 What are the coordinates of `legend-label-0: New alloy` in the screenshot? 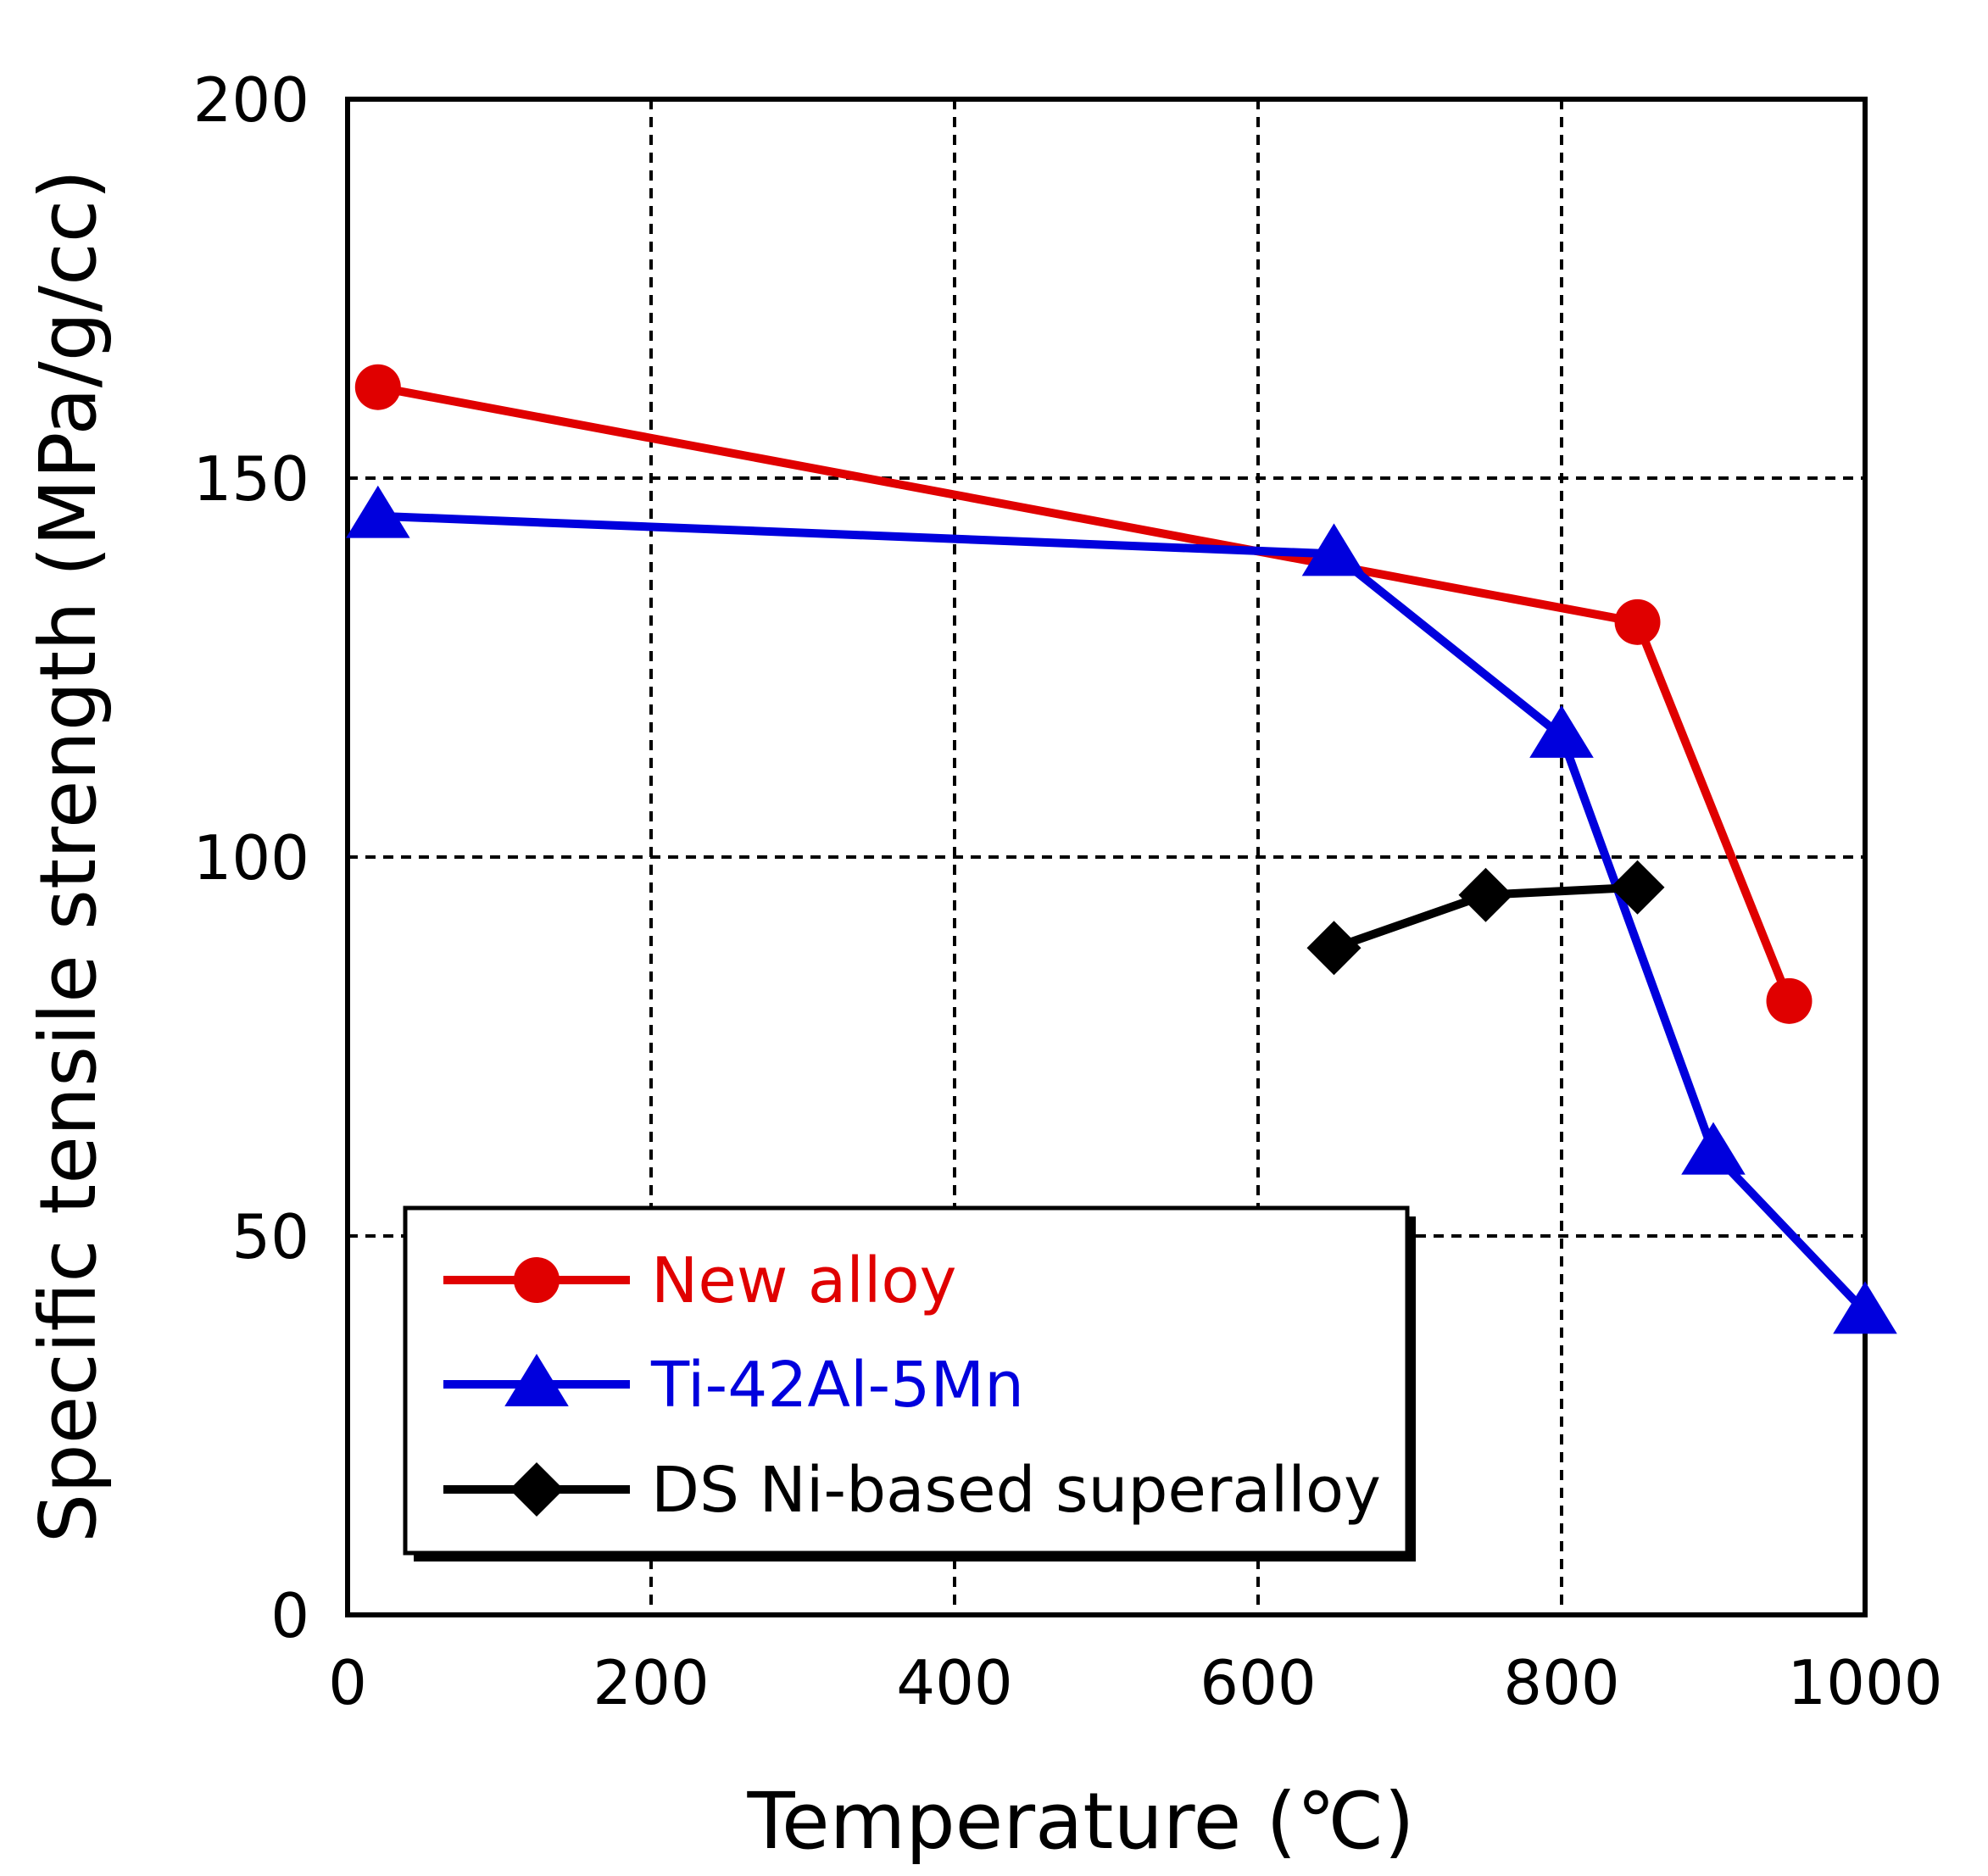 It's located at (803, 1280).